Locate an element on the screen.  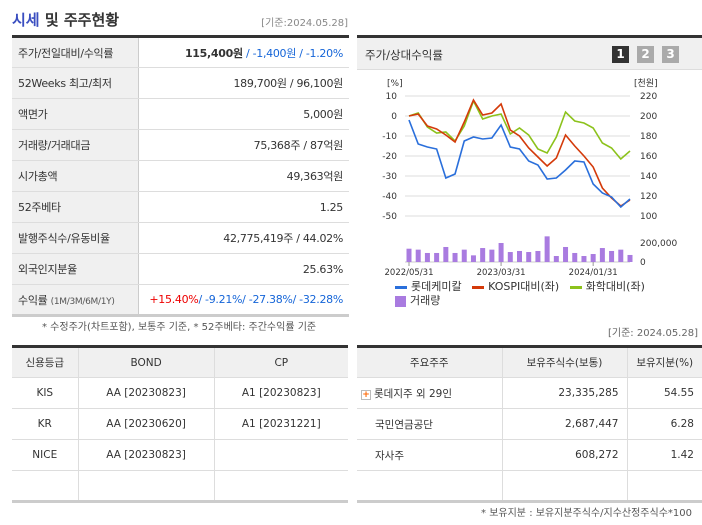
legend-item: 롯데케미칼 is located at coordinates (428, 286).